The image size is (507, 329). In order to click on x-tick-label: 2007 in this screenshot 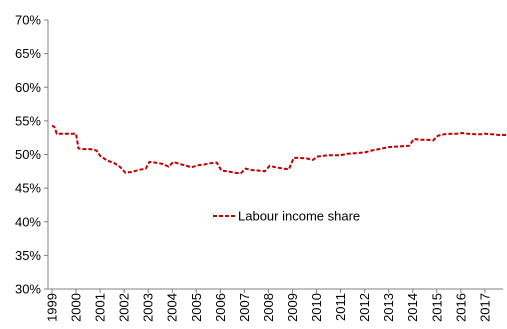, I will do `click(244, 307)`.